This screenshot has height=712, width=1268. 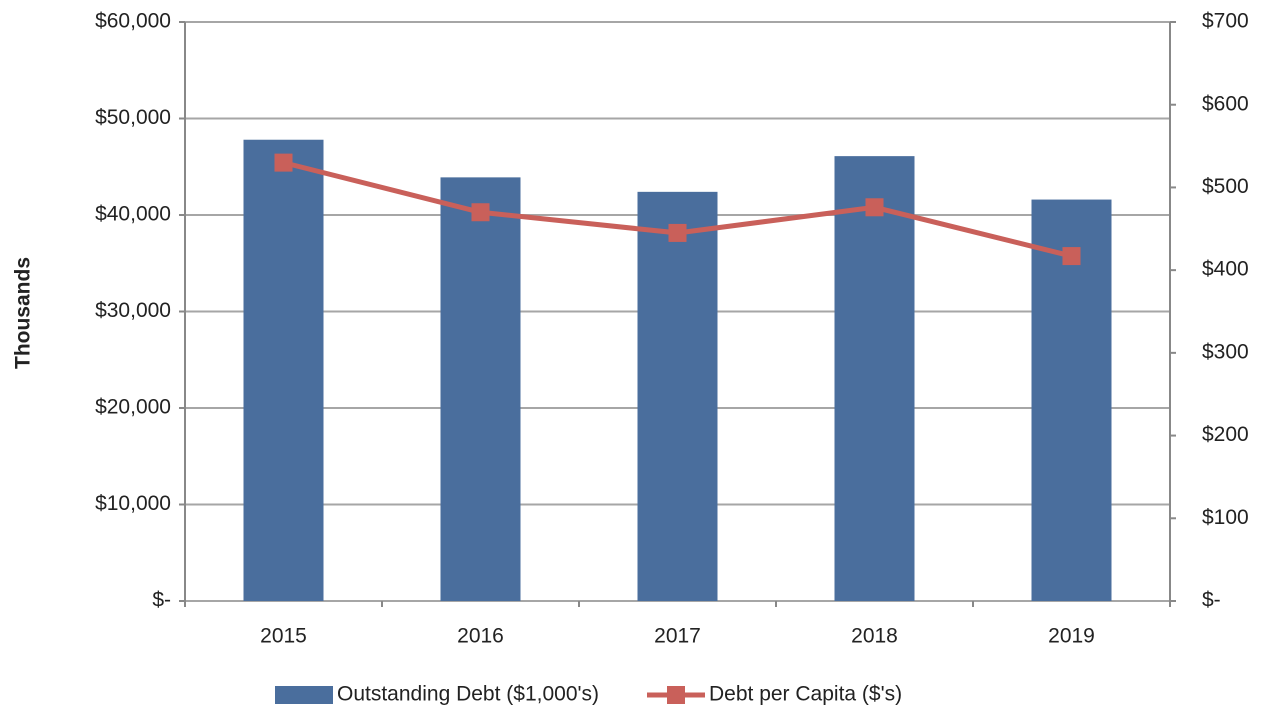 I want to click on y-tick-label: $20,000, so click(x=133, y=407).